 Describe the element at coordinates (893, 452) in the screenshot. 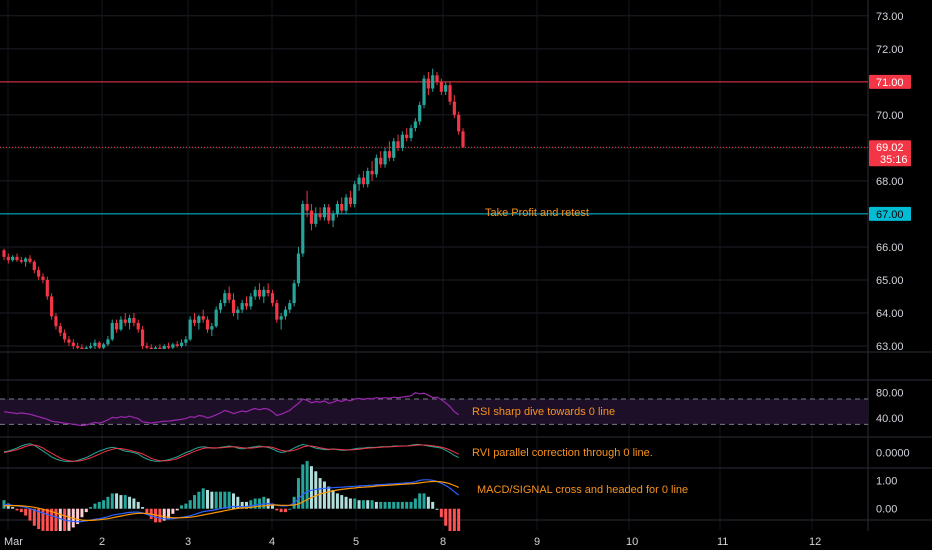

I see `indicator-axes: 80.00 40.00 0.0000 1.00 0.00` at that location.